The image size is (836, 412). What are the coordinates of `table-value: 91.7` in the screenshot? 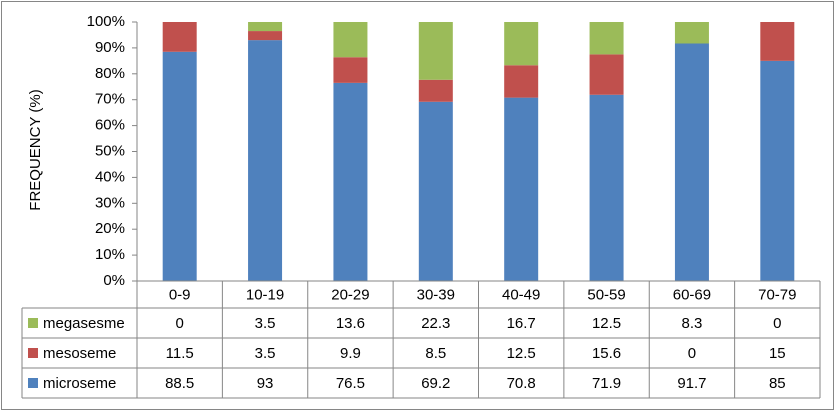 It's located at (691, 383).